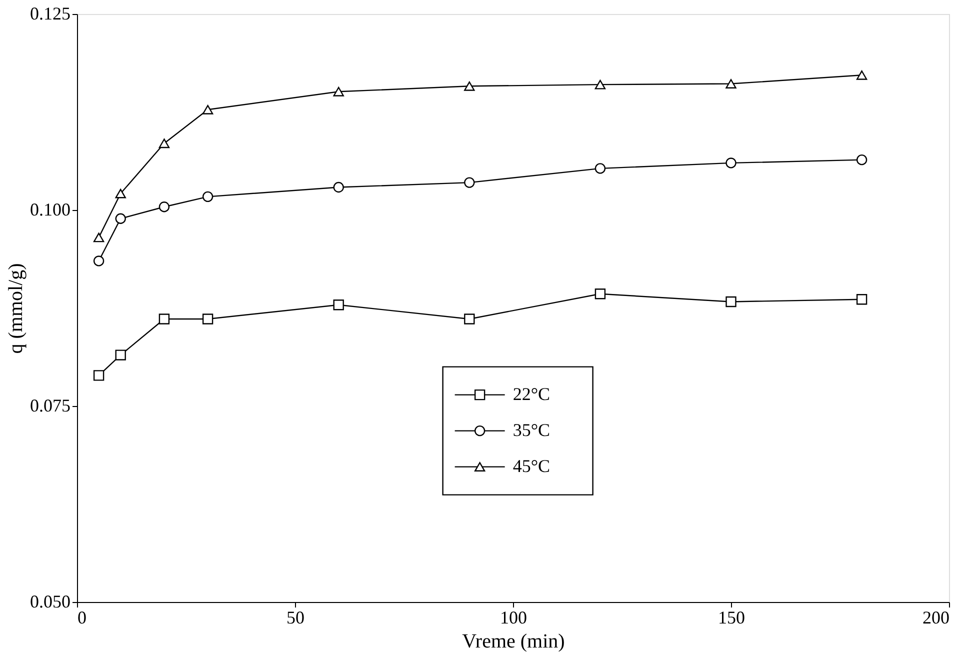 Image resolution: width=955 pixels, height=656 pixels. What do you see at coordinates (50, 14) in the screenshot?
I see `y-tick-label: 0.125` at bounding box center [50, 14].